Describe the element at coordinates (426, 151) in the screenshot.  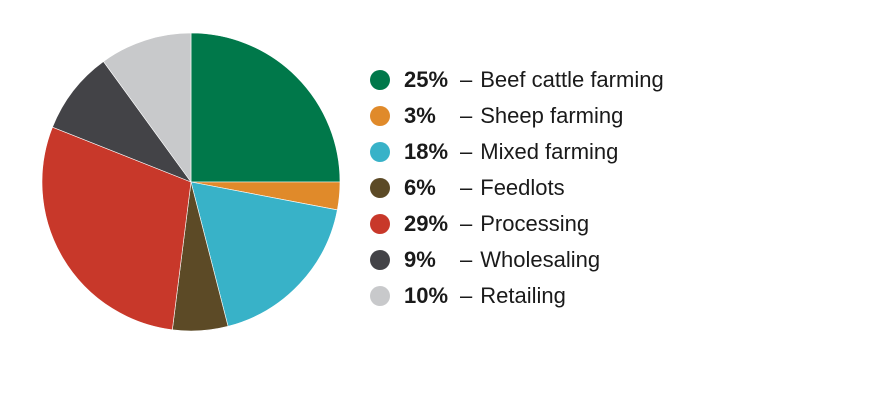
I see `legend-percent: 18%` at that location.